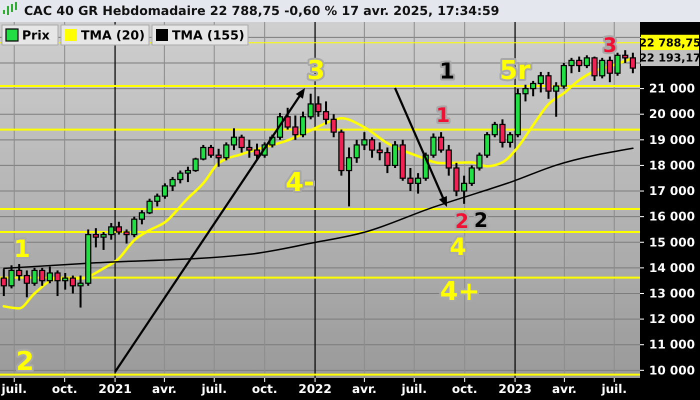 The height and width of the screenshot is (400, 700). I want to click on x-tick-label: 2023, so click(515, 389).